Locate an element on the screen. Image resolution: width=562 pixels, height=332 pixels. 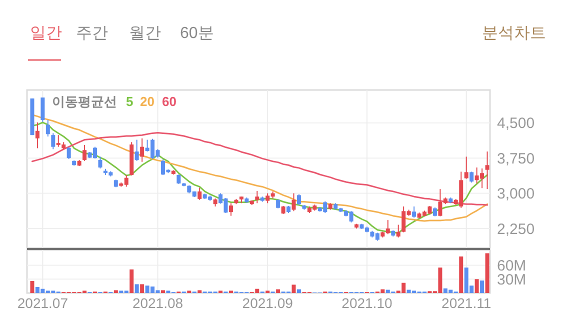
y-tick-label: 2,250 is located at coordinates (516, 229).